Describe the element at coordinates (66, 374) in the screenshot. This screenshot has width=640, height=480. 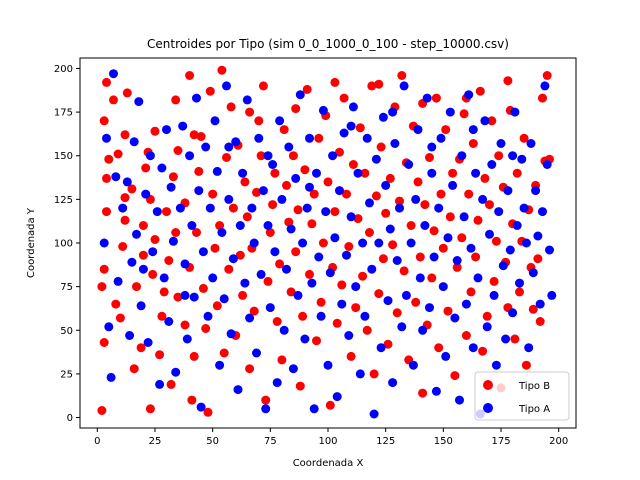
I see `y-tick-label: 25` at that location.